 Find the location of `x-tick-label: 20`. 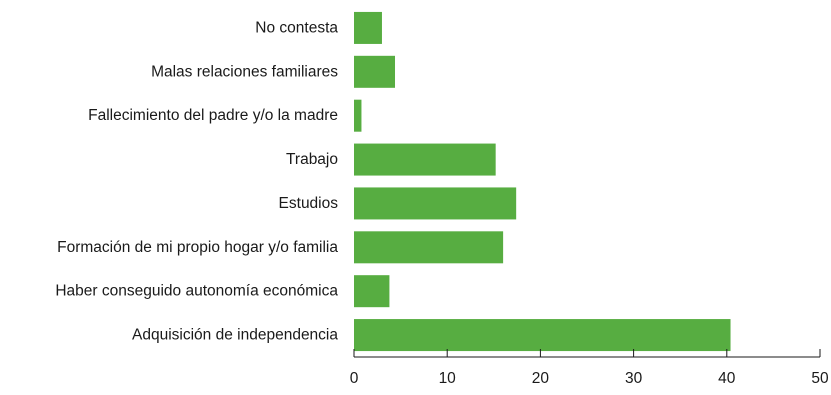

x-tick-label: 20 is located at coordinates (541, 378).